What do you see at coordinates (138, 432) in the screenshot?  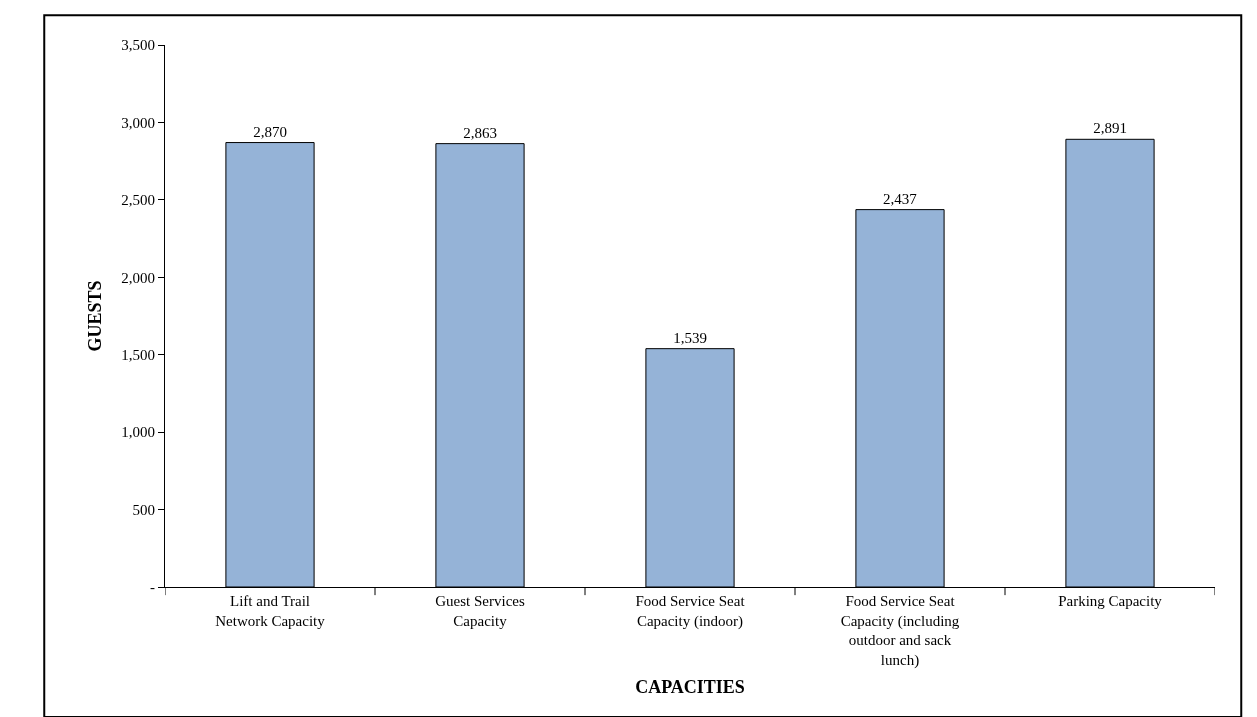 I see `y-tick-label: 1,000` at bounding box center [138, 432].